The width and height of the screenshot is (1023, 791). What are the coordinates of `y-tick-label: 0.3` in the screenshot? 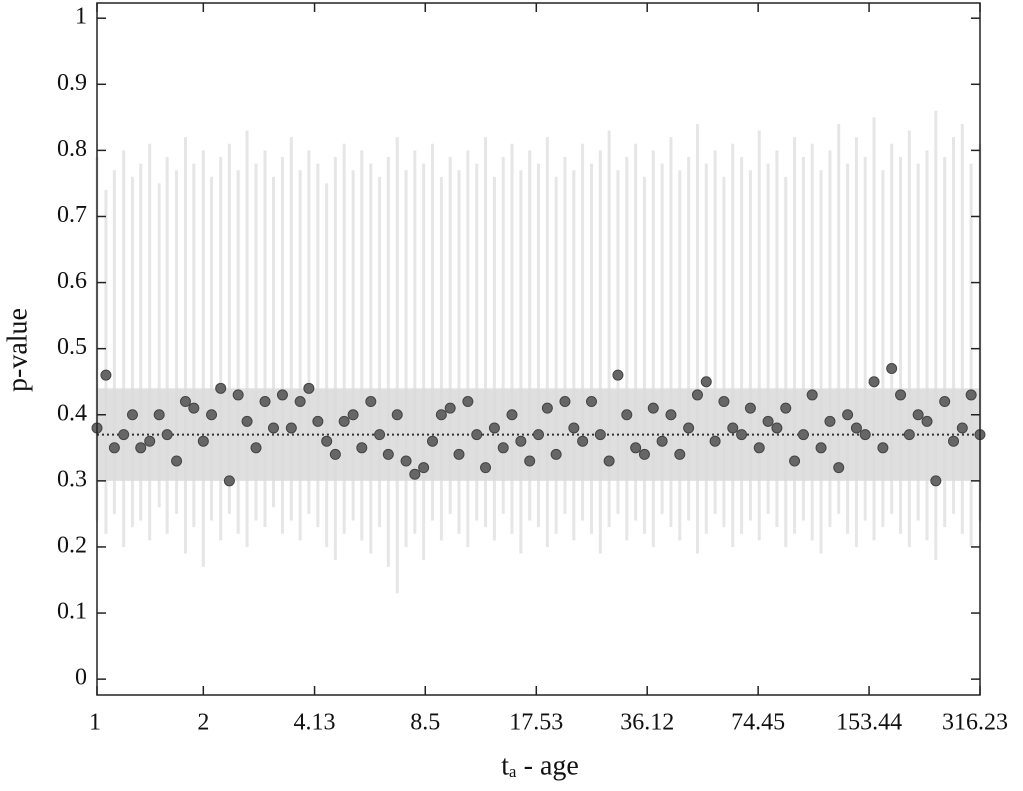 It's located at (72, 479).